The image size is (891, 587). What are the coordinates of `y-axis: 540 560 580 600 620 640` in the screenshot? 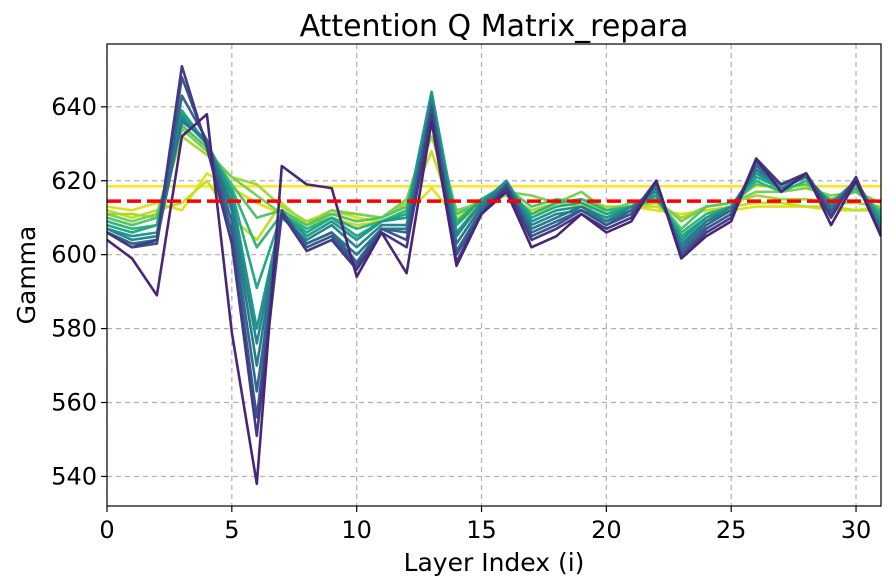 It's located at (79, 291).